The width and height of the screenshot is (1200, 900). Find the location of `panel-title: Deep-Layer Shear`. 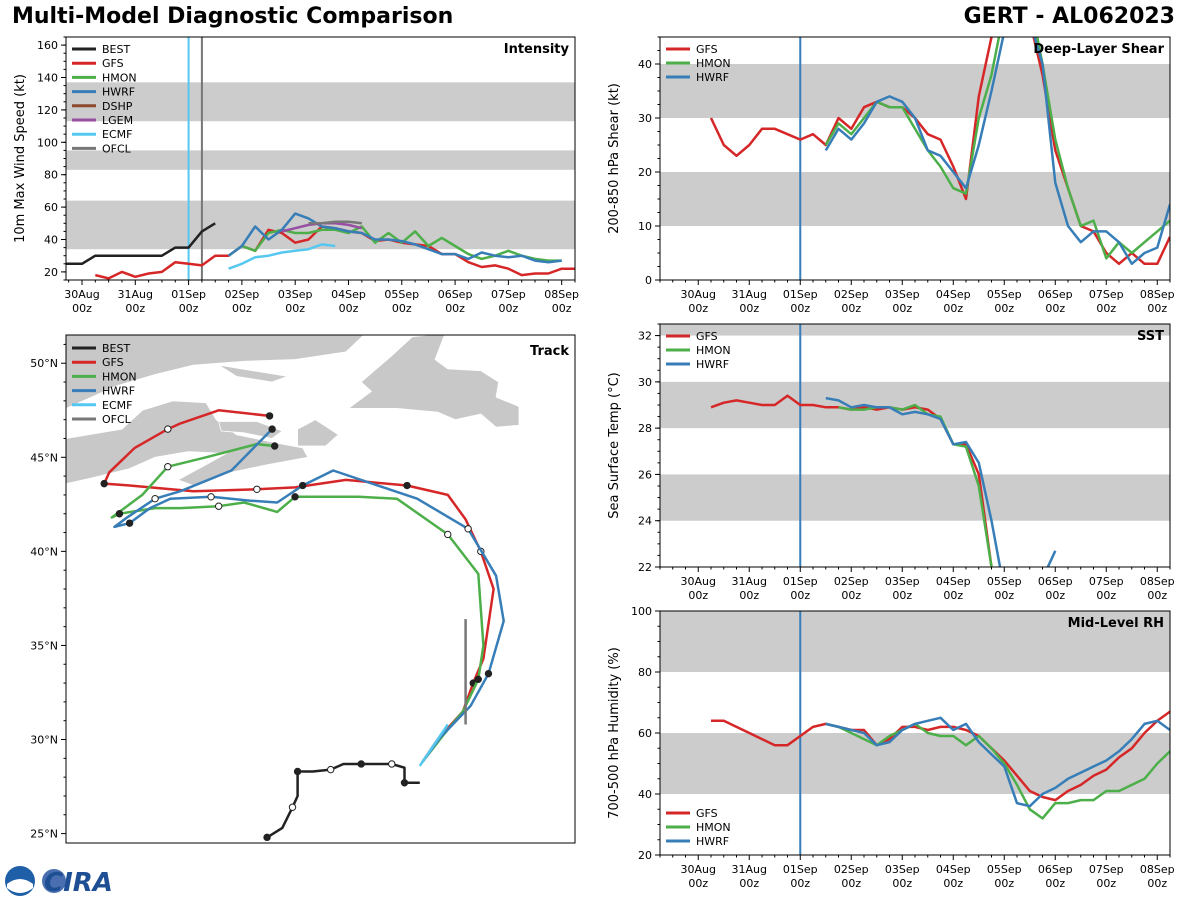

panel-title: Deep-Layer Shear is located at coordinates (1098, 49).